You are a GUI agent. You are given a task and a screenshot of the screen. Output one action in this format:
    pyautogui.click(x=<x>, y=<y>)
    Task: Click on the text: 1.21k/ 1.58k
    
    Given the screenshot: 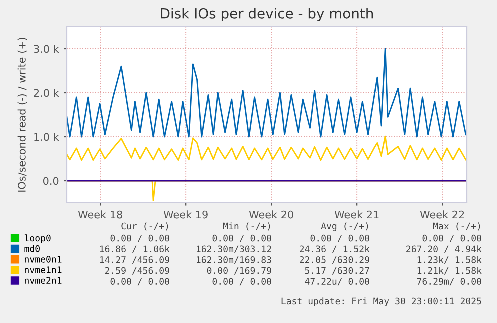 What is the action you would take?
    pyautogui.click(x=450, y=271)
    